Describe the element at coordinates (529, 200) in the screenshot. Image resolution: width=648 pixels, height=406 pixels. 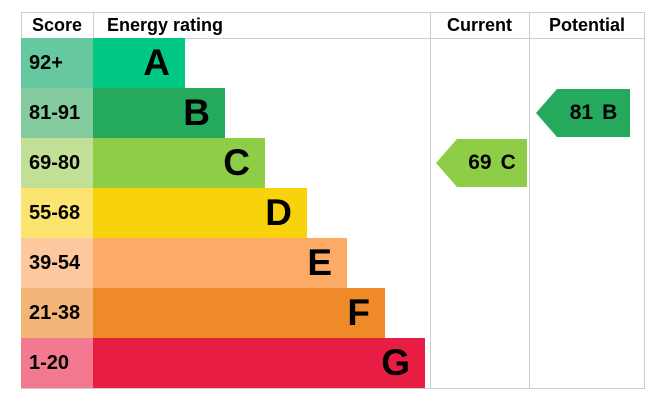
I see `potential-column-border` at that location.